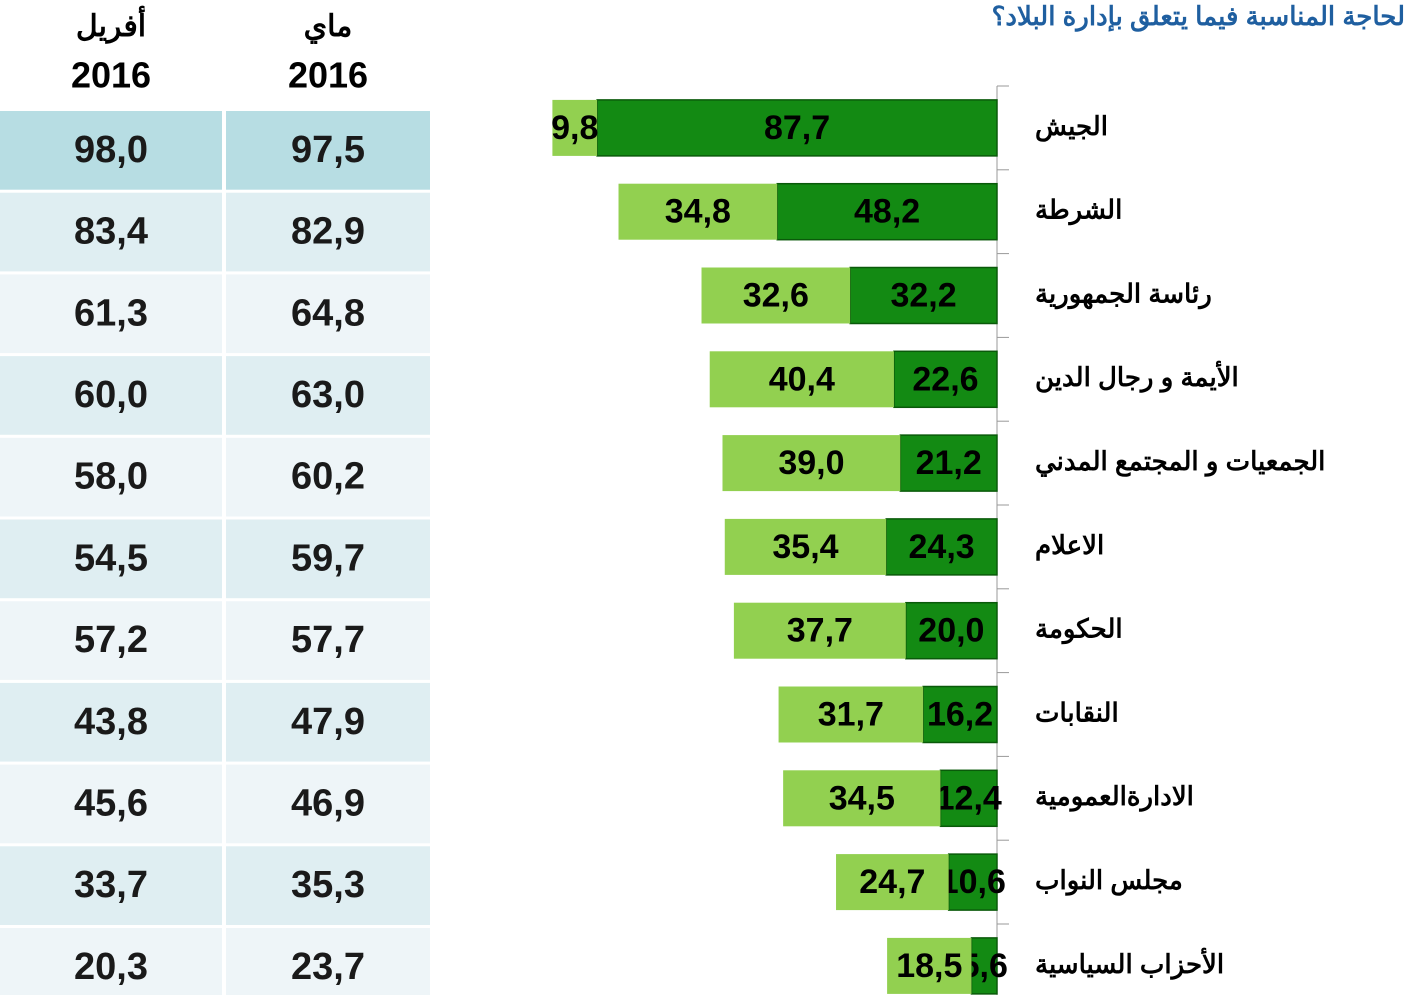 The image size is (1410, 1000). Describe the element at coordinates (1180, 461) in the screenshot. I see `category-label: الجمعيات و المجتمع المدني` at that location.